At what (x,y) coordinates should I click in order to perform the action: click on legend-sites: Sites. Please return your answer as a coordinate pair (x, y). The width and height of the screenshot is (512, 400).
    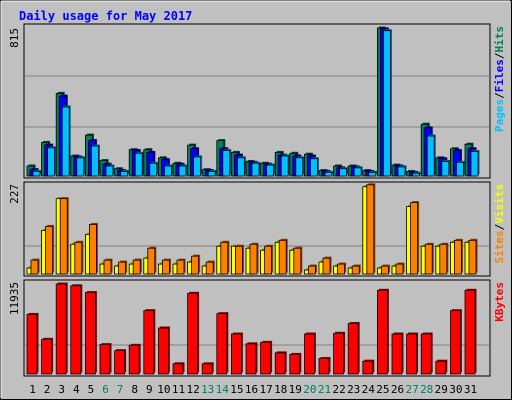
    Looking at the image, I should click on (499, 246).